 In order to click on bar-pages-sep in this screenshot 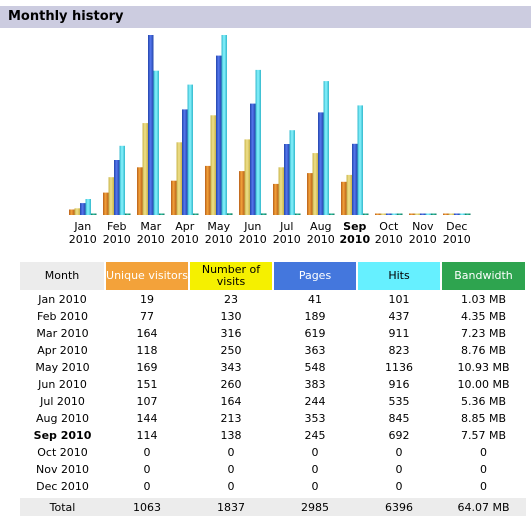, I will do `click(355, 179)`.